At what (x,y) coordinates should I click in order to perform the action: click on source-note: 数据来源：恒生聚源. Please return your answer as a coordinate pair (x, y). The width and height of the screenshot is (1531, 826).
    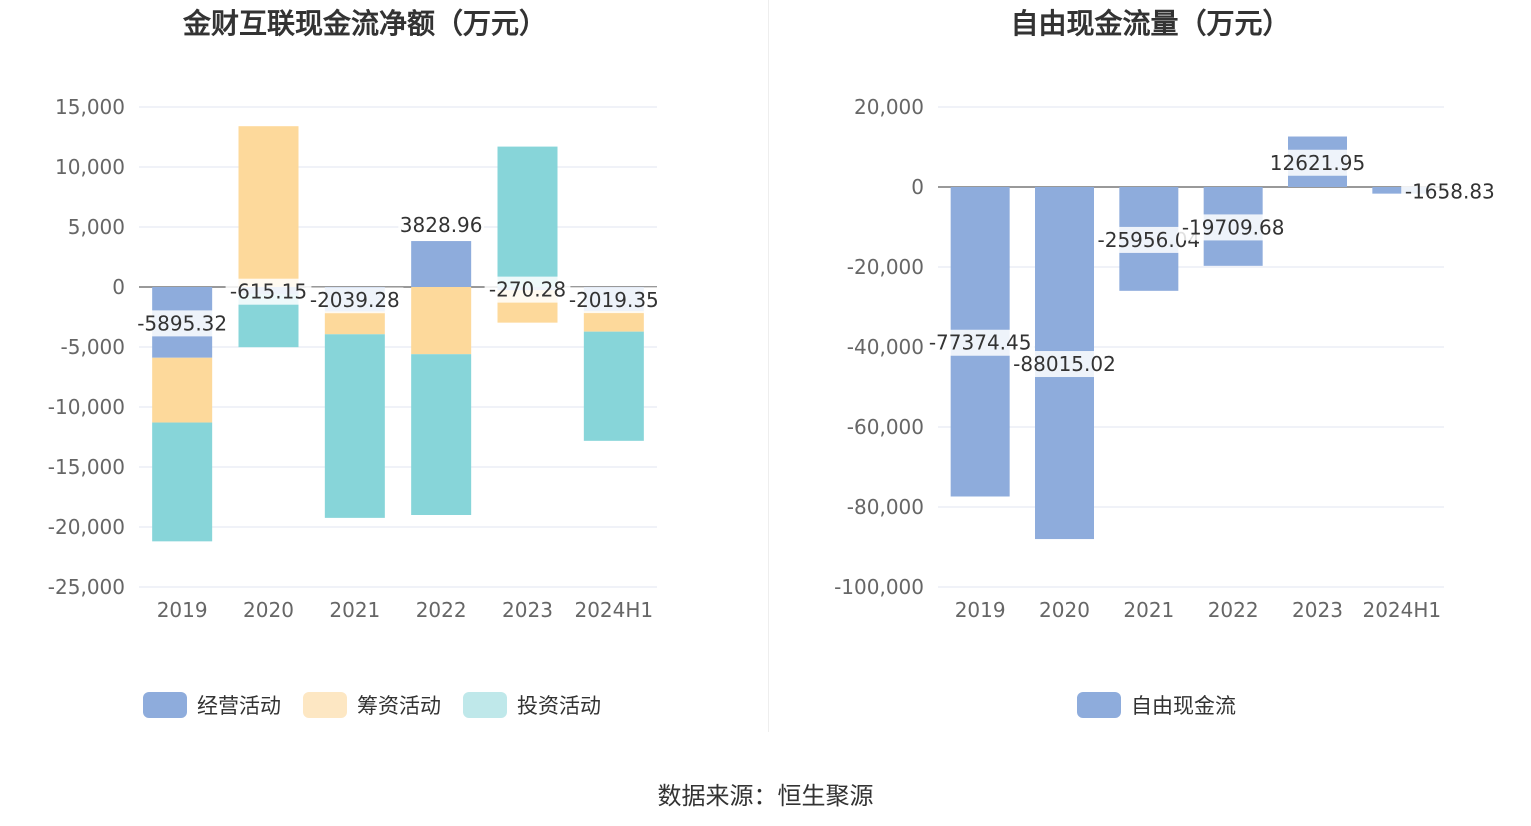
    Looking at the image, I should click on (765, 796).